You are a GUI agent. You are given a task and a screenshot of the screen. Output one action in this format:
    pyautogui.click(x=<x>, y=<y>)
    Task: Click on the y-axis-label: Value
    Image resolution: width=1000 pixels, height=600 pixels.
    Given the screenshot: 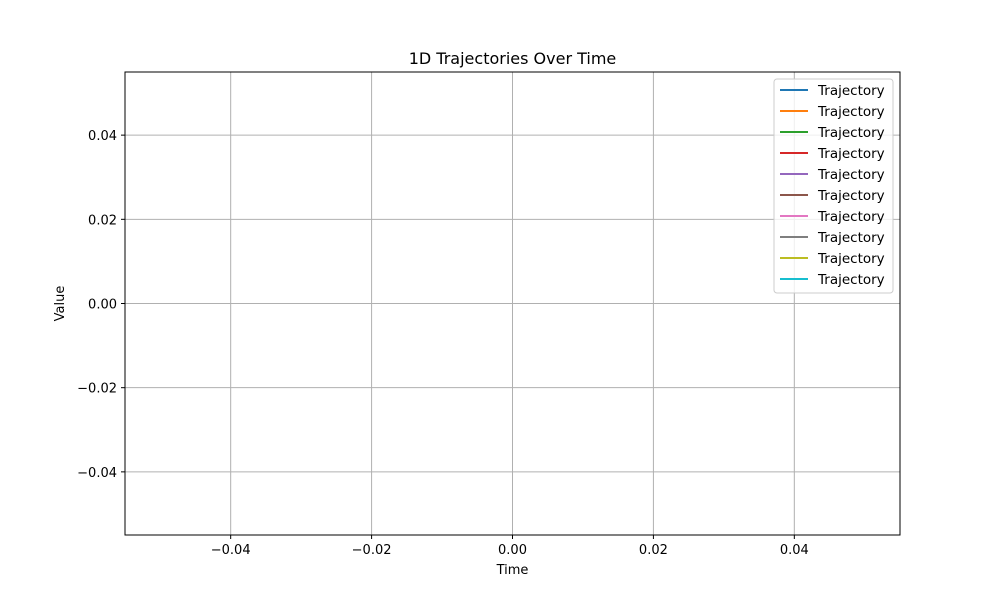 What is the action you would take?
    pyautogui.click(x=60, y=304)
    